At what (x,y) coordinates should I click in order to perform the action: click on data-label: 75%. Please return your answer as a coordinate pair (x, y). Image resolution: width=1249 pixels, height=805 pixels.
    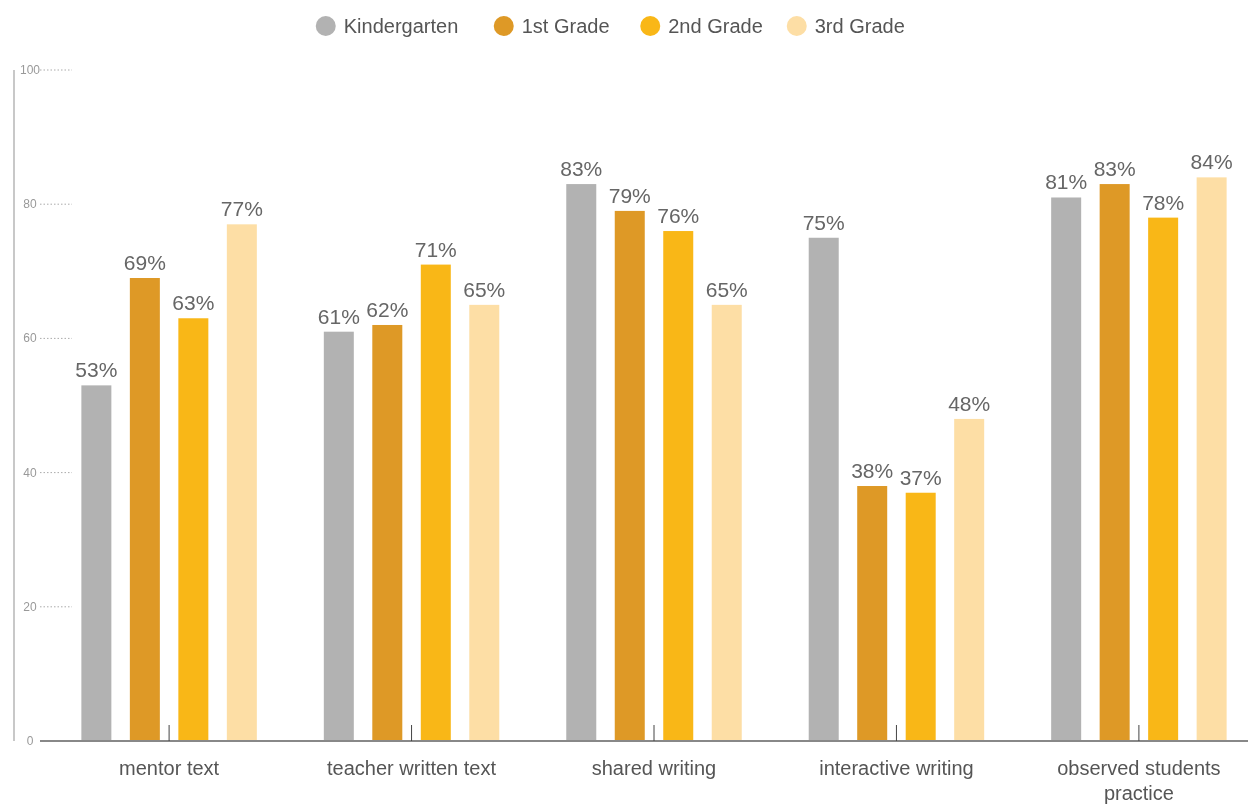
    Looking at the image, I should click on (823, 222).